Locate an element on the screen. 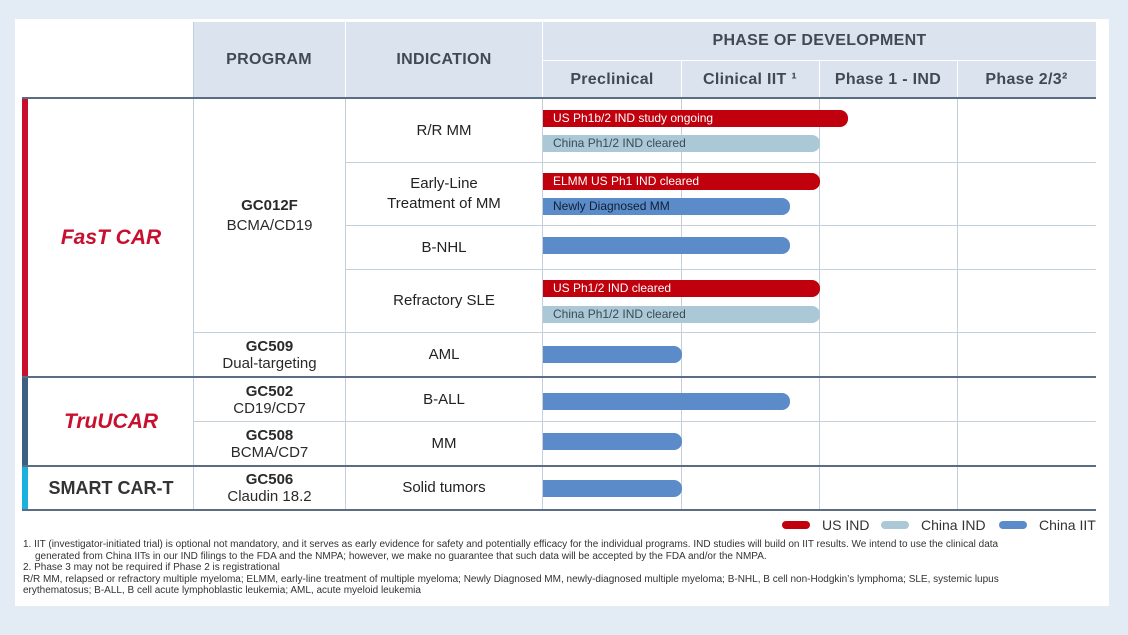  program-code: GC506 is located at coordinates (269, 479).